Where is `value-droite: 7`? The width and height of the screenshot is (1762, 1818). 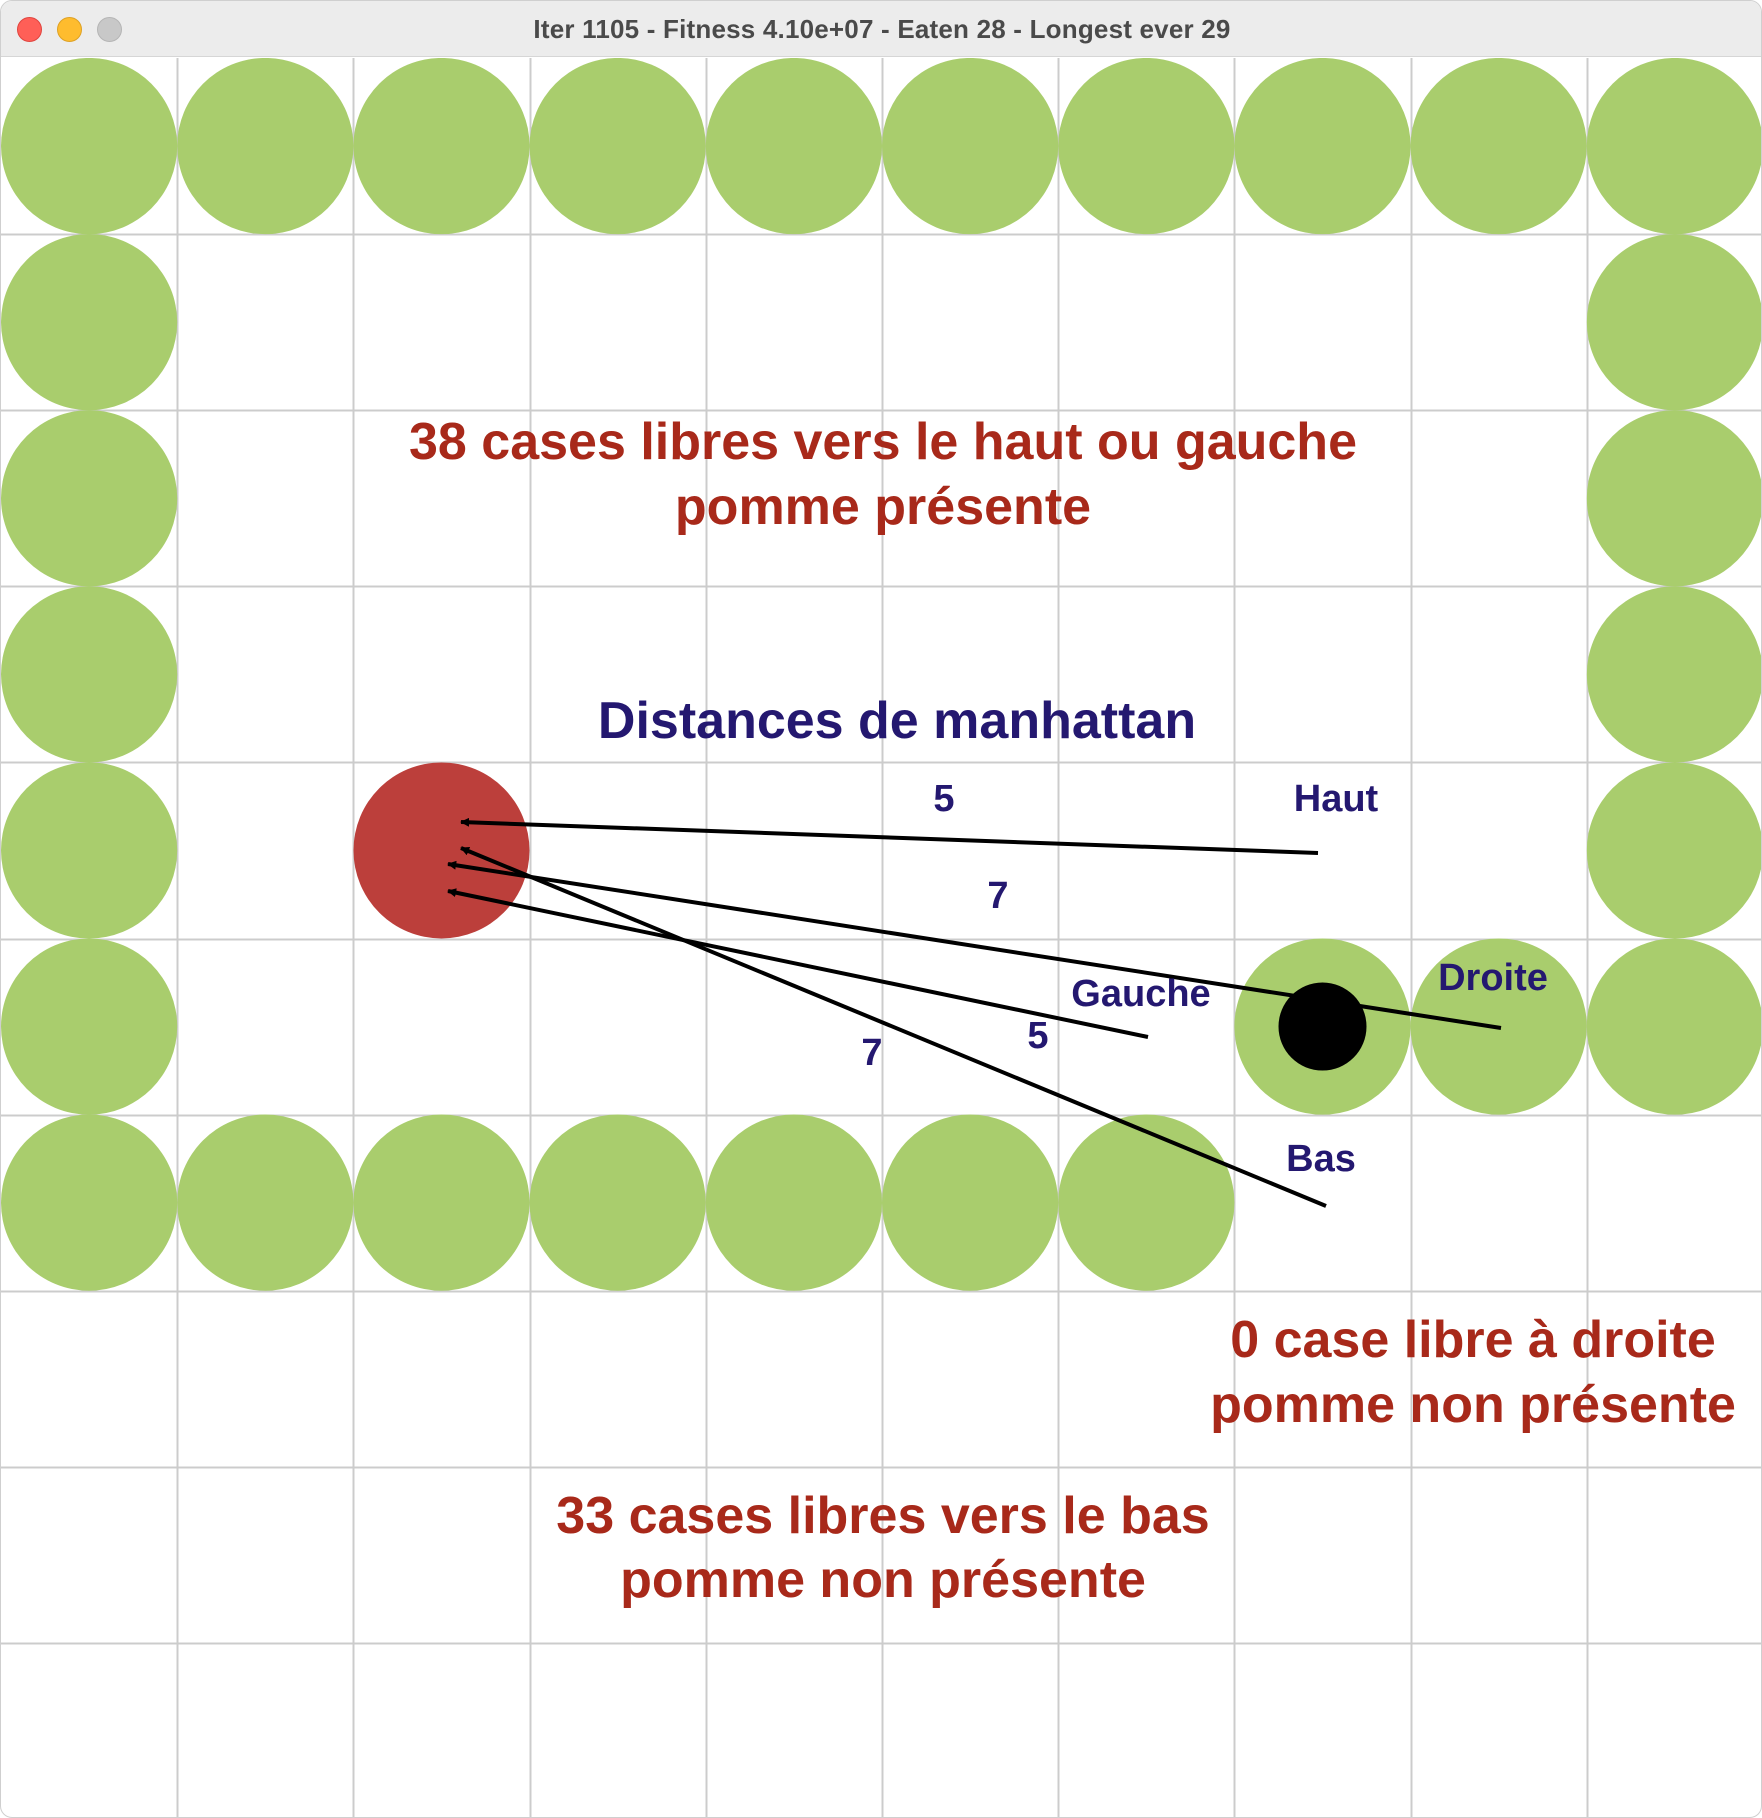 value-droite: 7 is located at coordinates (997, 896).